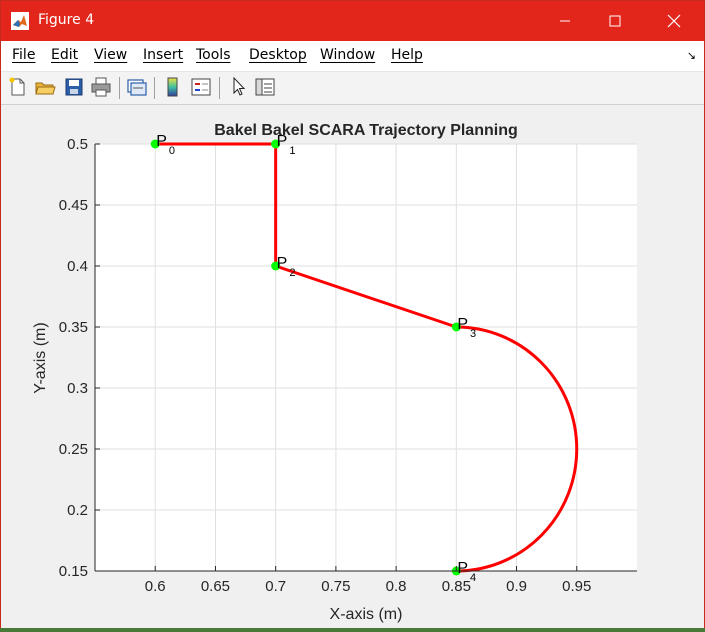  I want to click on maximize-button, so click(615, 21).